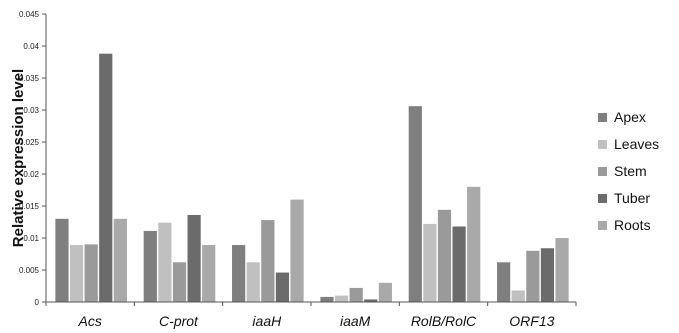 The width and height of the screenshot is (679, 333). Describe the element at coordinates (91, 273) in the screenshot. I see `bar-stem-acs` at that location.